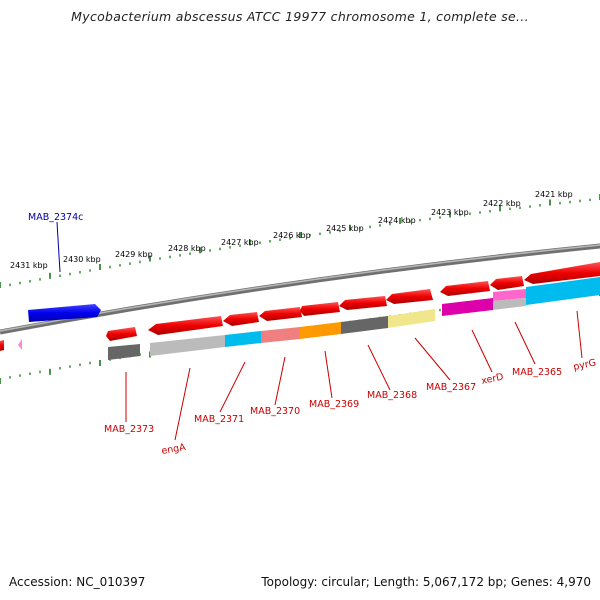 Image resolution: width=600 pixels, height=600 pixels. Describe the element at coordinates (465, 288) in the screenshot. I see `gene-arrow-xerD` at that location.